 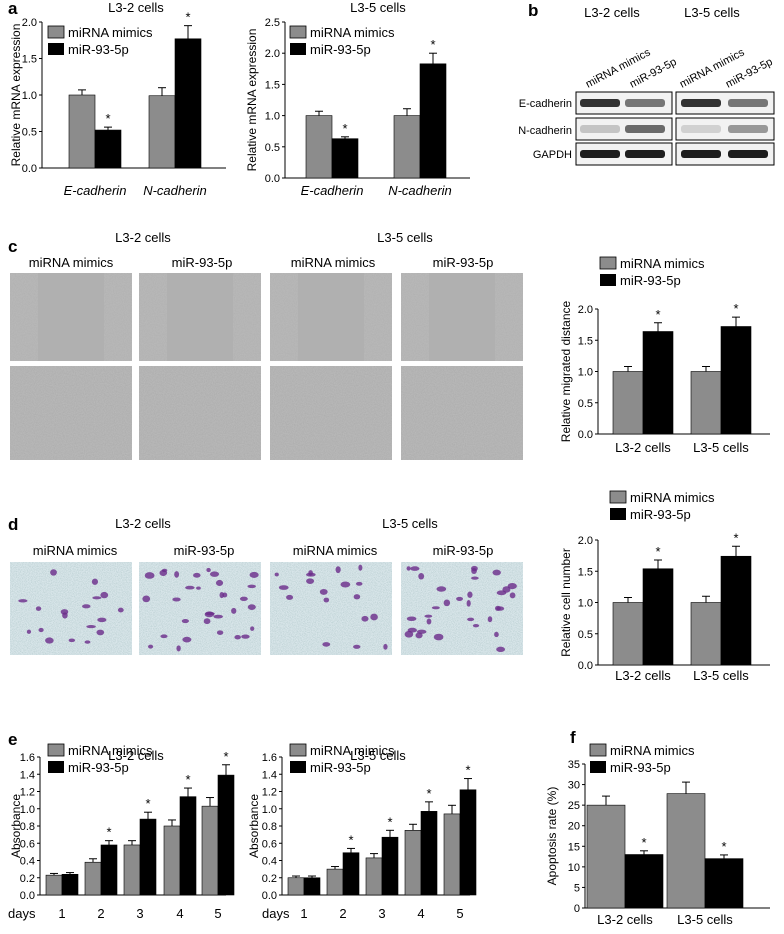 I want to click on y-tick-label: 1.6, so click(x=269, y=758).